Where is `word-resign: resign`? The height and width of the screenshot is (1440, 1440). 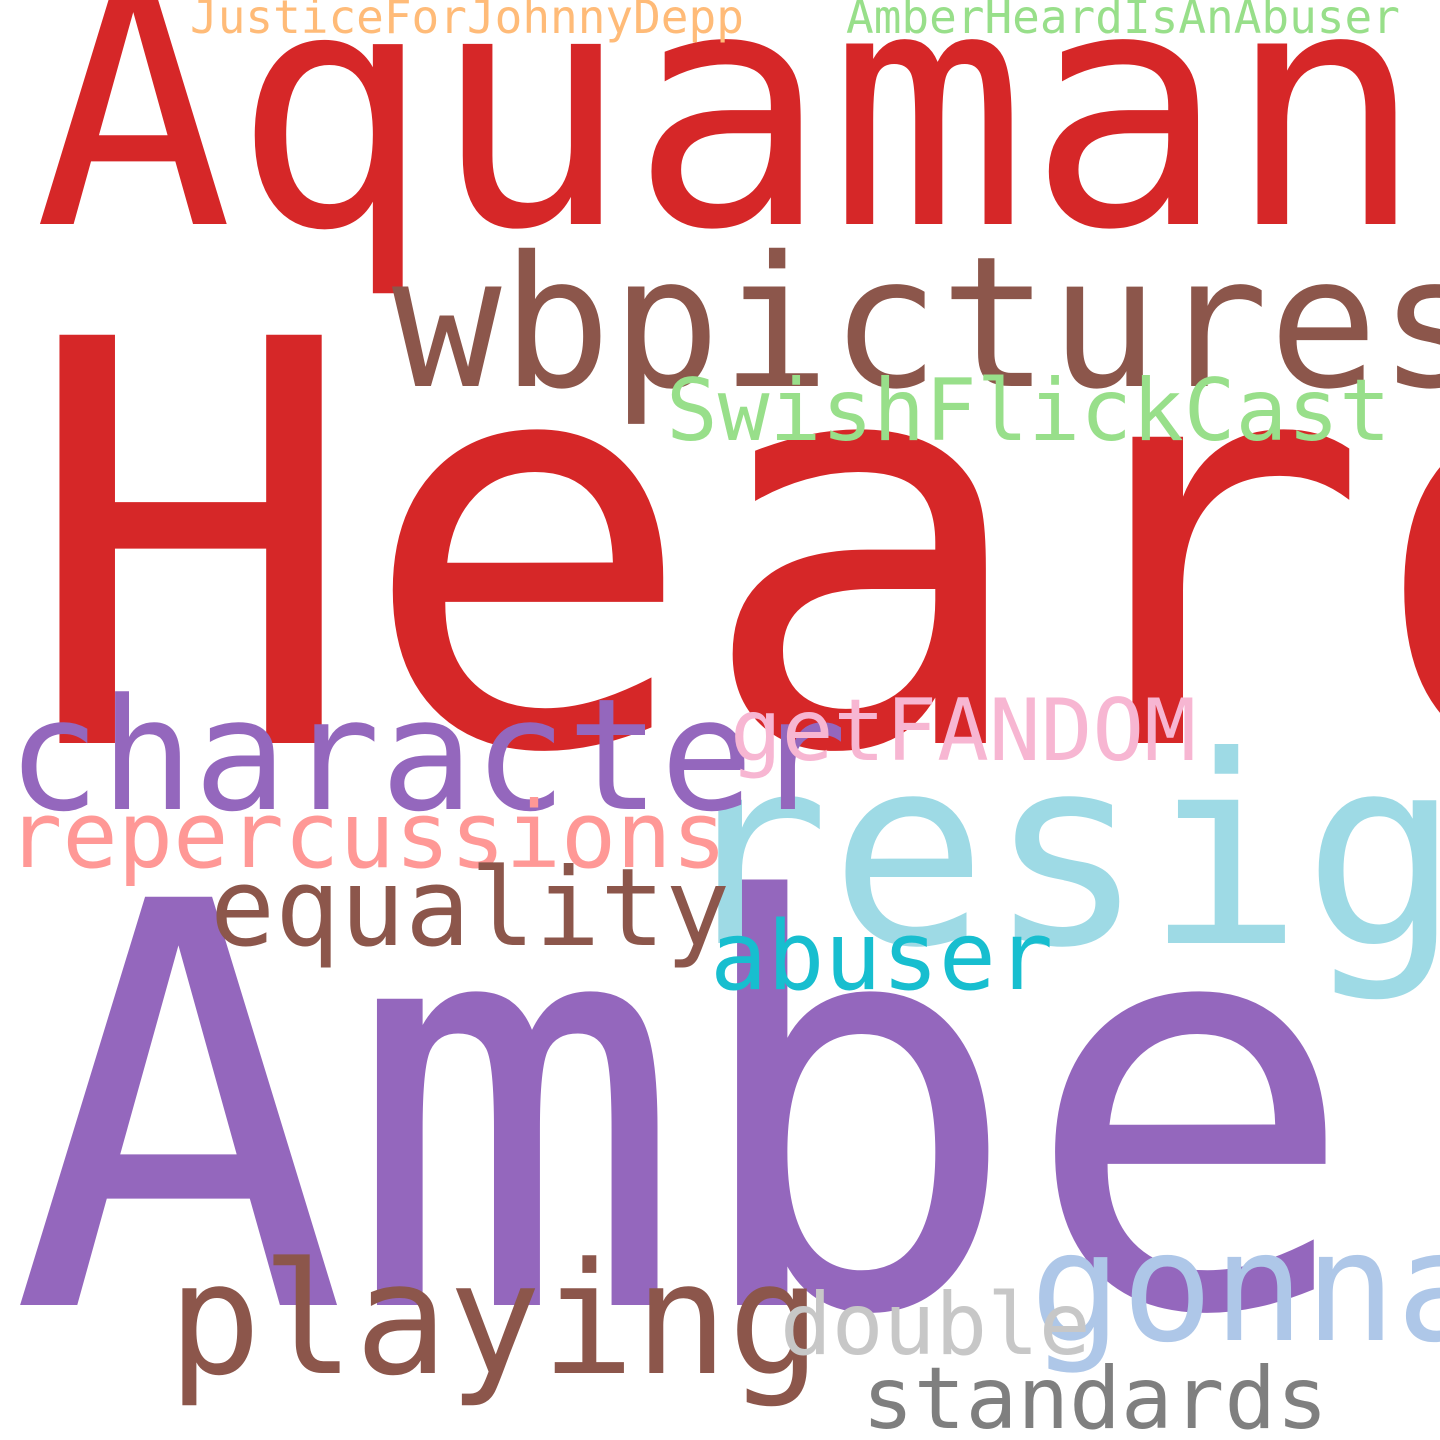 word-resign: resign is located at coordinates (1056, 852).